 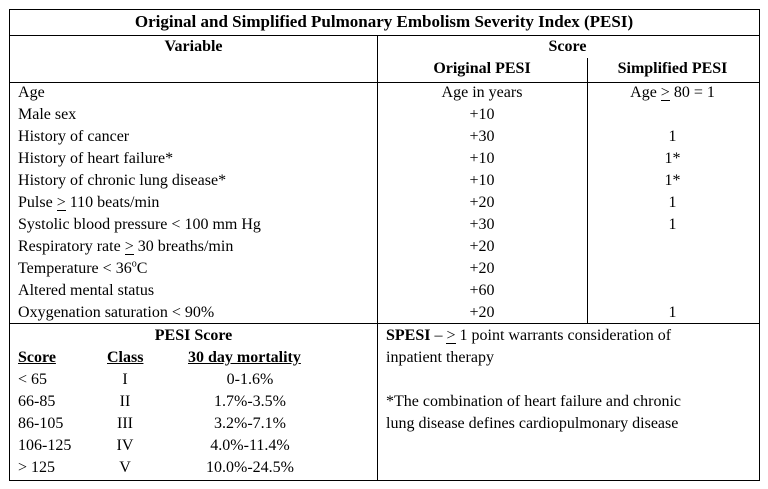 I want to click on pesi-score-cell: > 125, so click(x=37, y=467).